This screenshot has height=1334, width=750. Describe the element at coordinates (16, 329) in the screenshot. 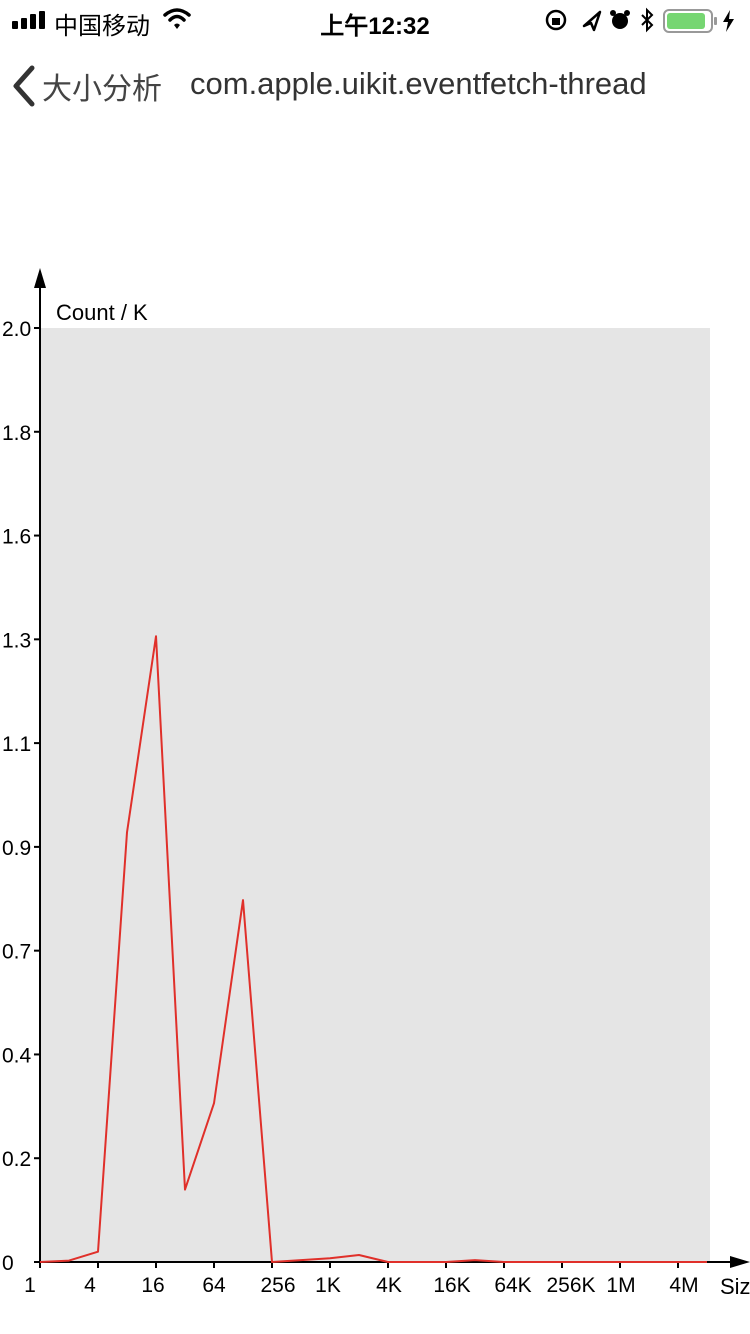

I see `y-tick-label: 2.0` at that location.